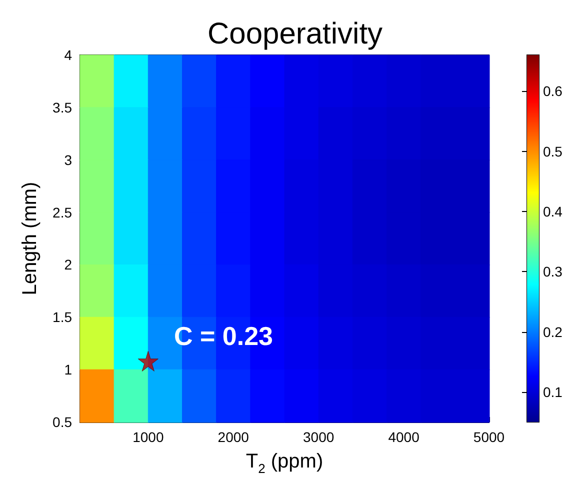  Describe the element at coordinates (553, 91) in the screenshot. I see `color-bar-label: 0.6` at that location.